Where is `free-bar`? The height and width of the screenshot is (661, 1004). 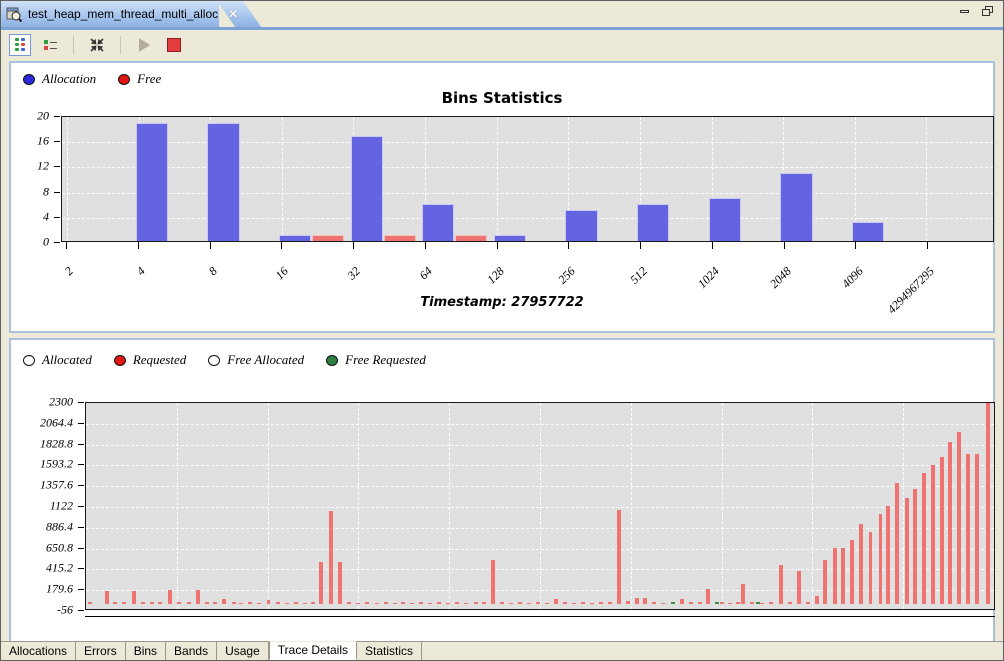
free-bar is located at coordinates (328, 237).